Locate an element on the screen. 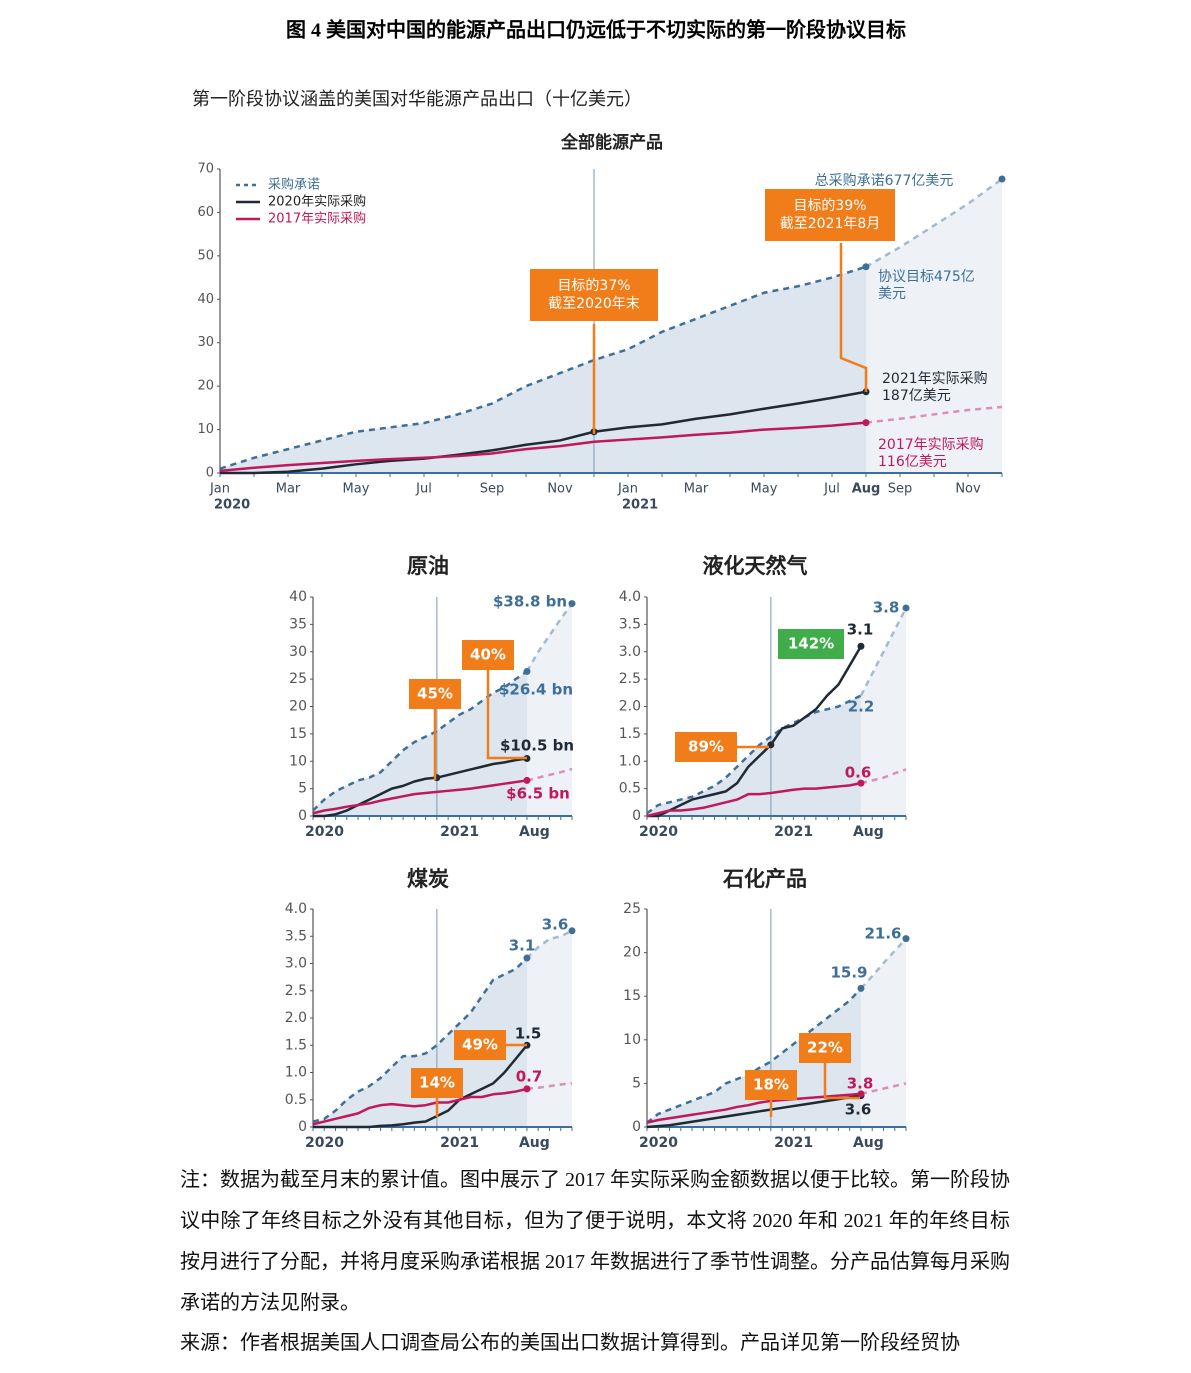 This screenshot has height=1373, width=1191. annotation: 45% is located at coordinates (435, 694).